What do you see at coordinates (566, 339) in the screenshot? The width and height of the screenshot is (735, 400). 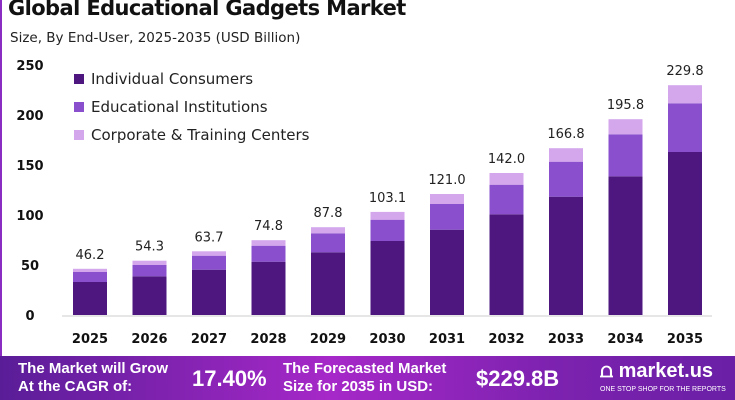 I see `x-tick-label: 2033` at bounding box center [566, 339].